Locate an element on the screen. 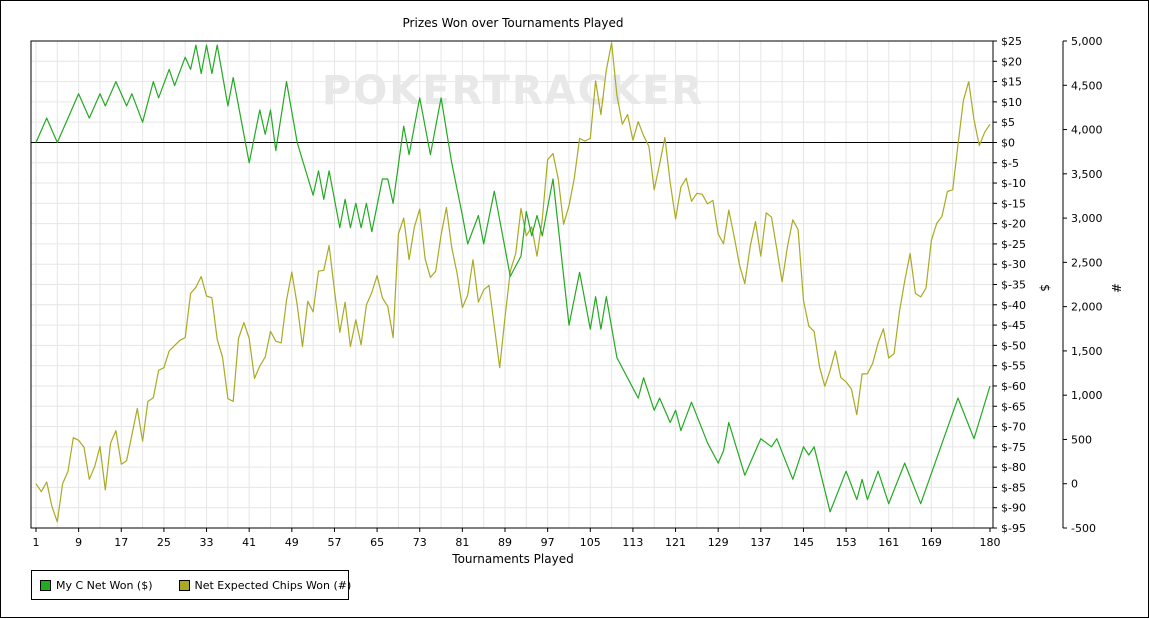 Image resolution: width=1149 pixels, height=619 pixels. left-y-axis-title: $ is located at coordinates (1045, 288).